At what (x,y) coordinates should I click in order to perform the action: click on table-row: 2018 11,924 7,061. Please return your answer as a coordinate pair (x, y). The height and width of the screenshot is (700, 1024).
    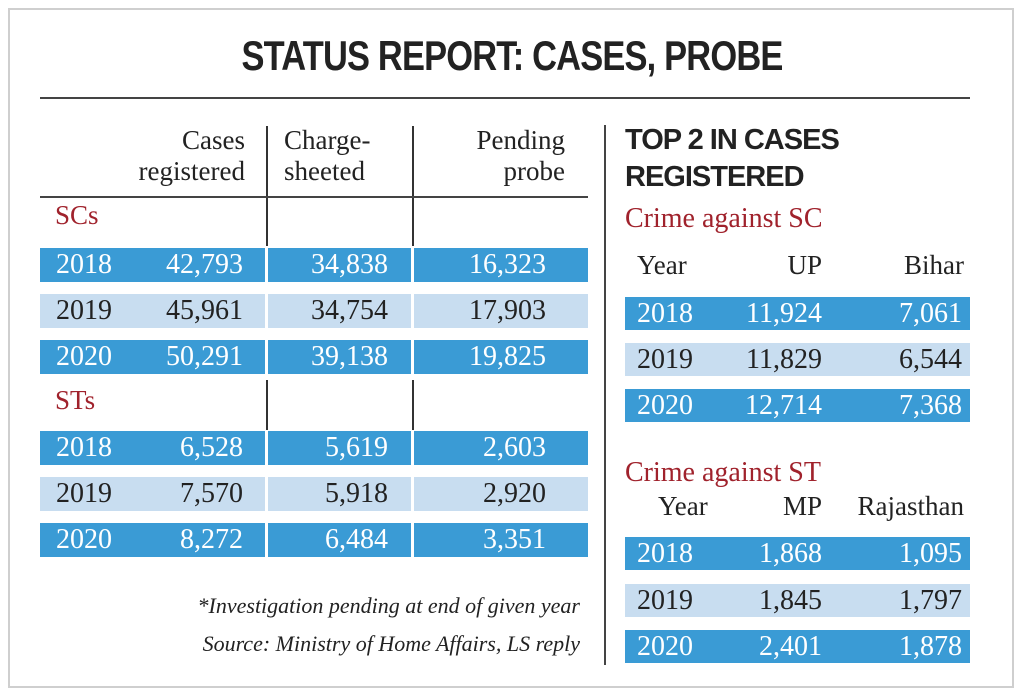
    Looking at the image, I should click on (797, 313).